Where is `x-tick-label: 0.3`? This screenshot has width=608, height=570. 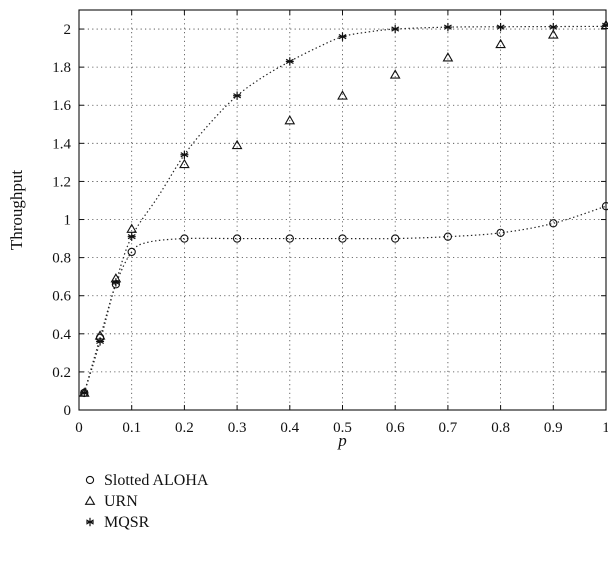
x-tick-label: 0.3 is located at coordinates (237, 428).